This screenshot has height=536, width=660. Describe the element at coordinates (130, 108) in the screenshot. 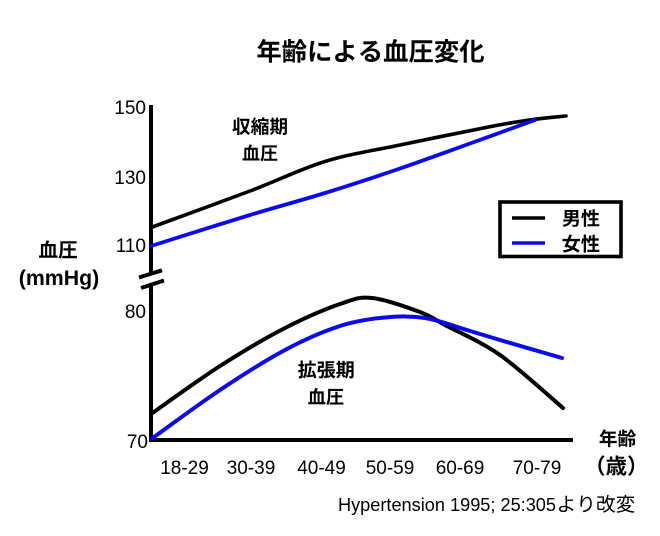

I see `svg-text: 150` at that location.